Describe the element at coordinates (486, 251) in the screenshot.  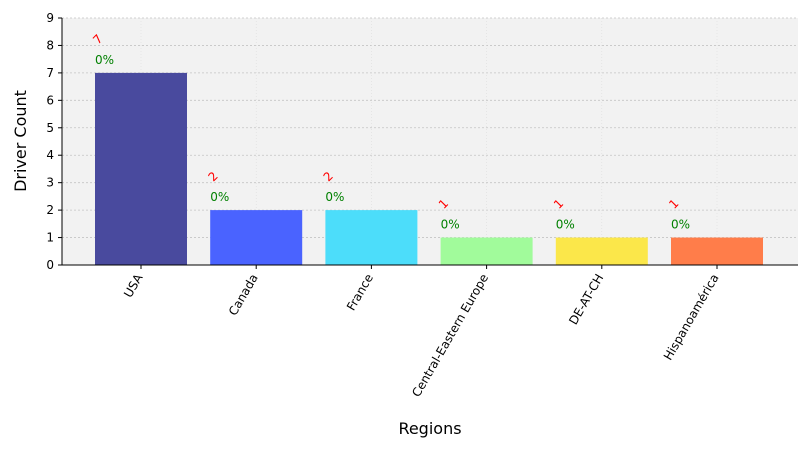
I see `bar-central-eastern-europe` at that location.